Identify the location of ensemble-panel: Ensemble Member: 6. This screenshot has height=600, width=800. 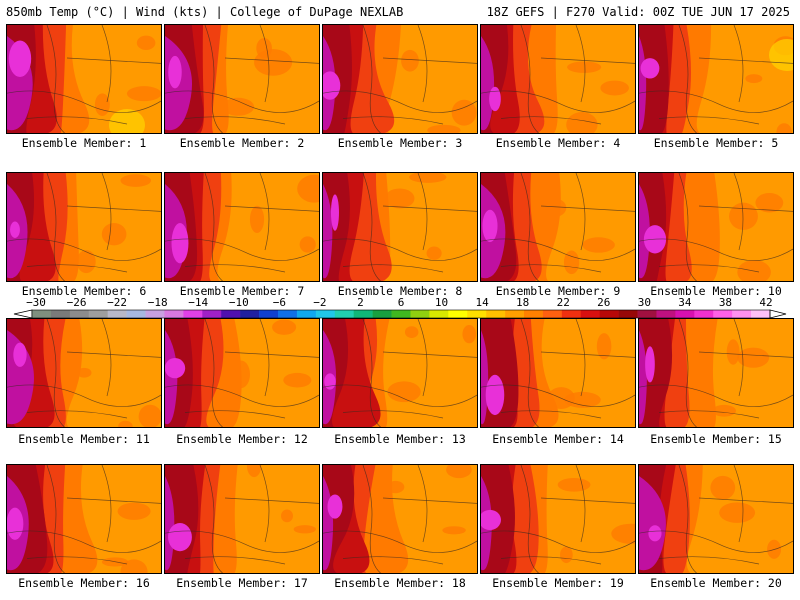
(84, 236).